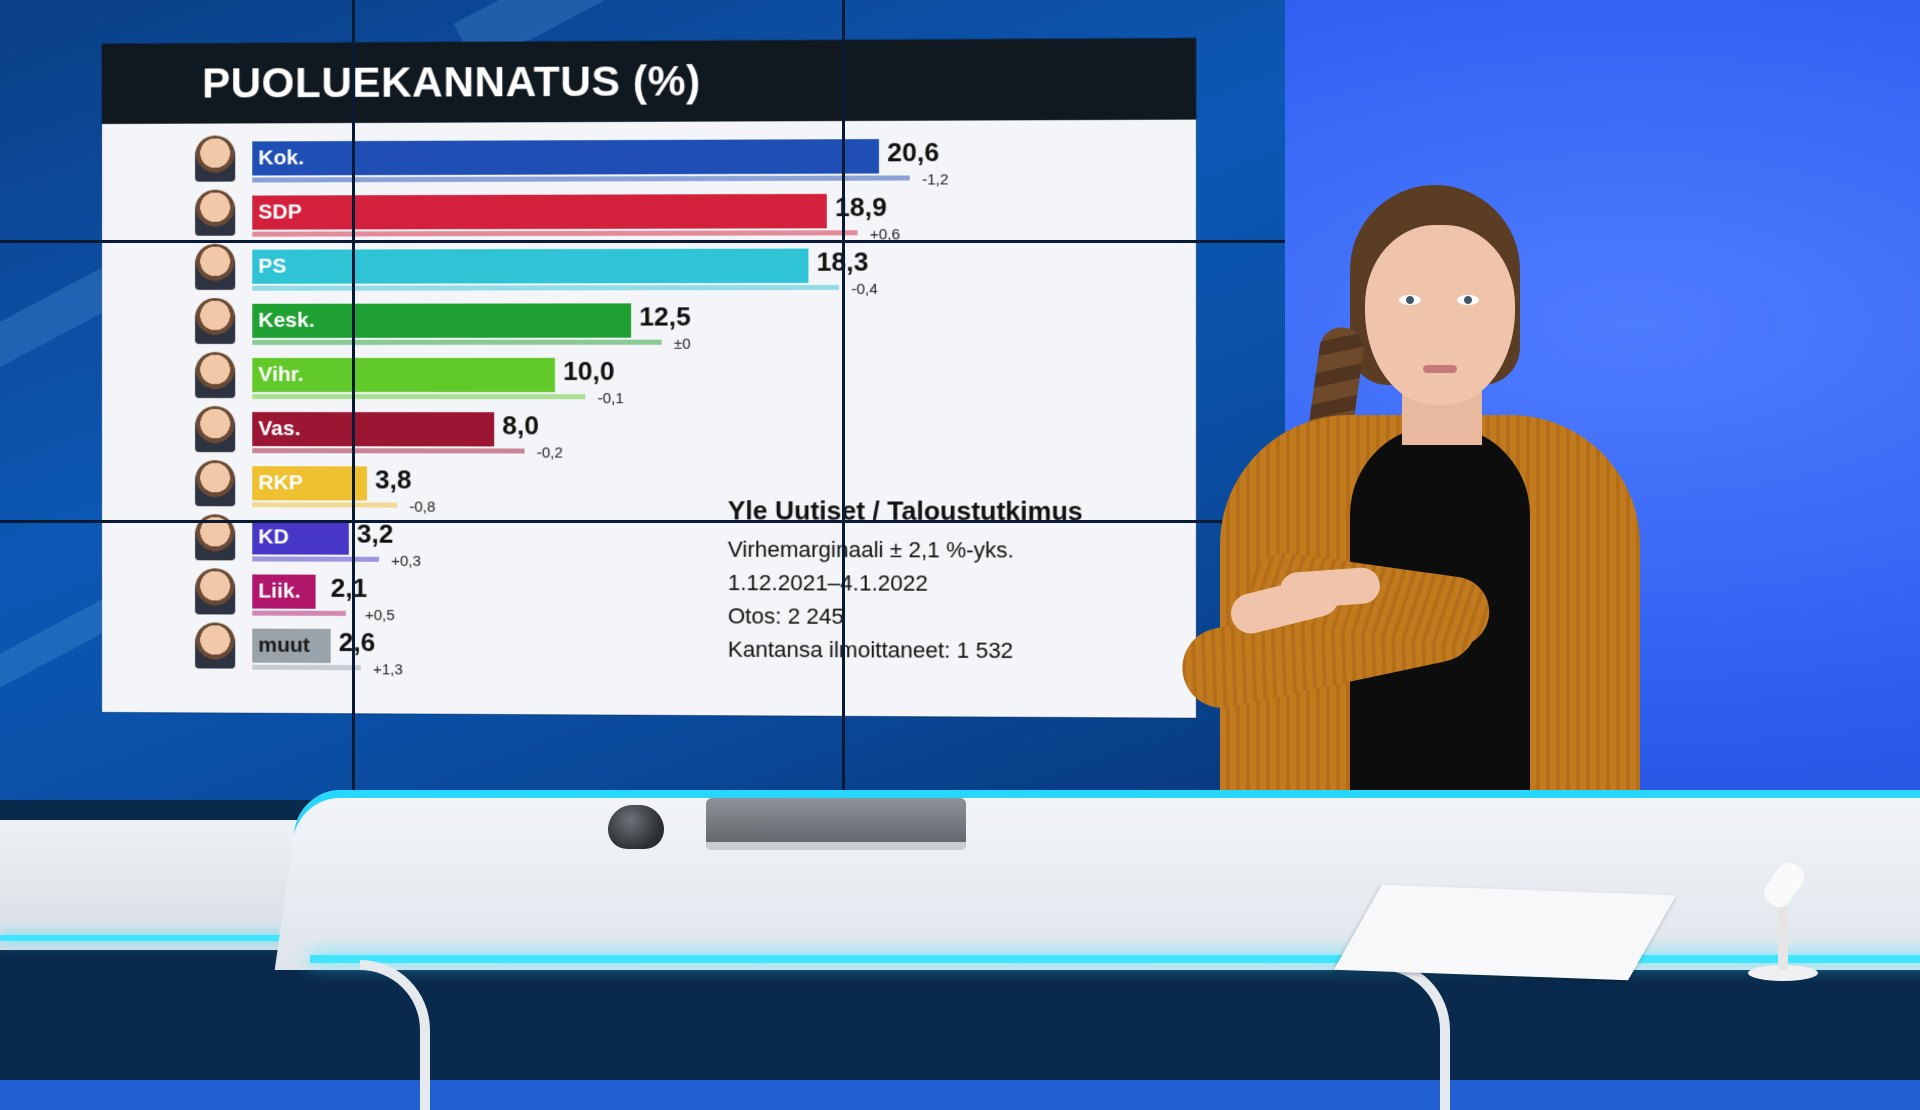 The image size is (1920, 1110). What do you see at coordinates (357, 642) in the screenshot?
I see `party-value: 2,6` at bounding box center [357, 642].